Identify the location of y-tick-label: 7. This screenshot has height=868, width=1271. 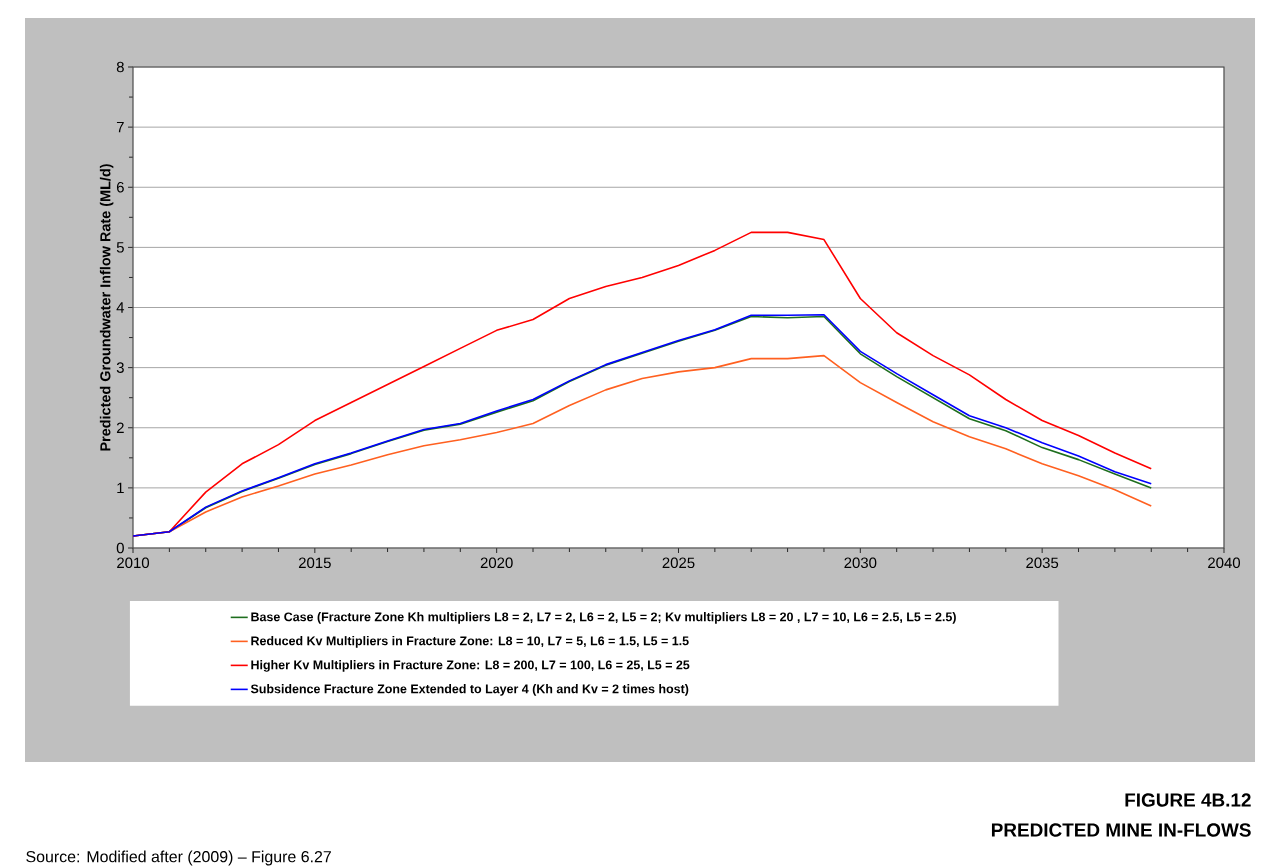
(120, 127).